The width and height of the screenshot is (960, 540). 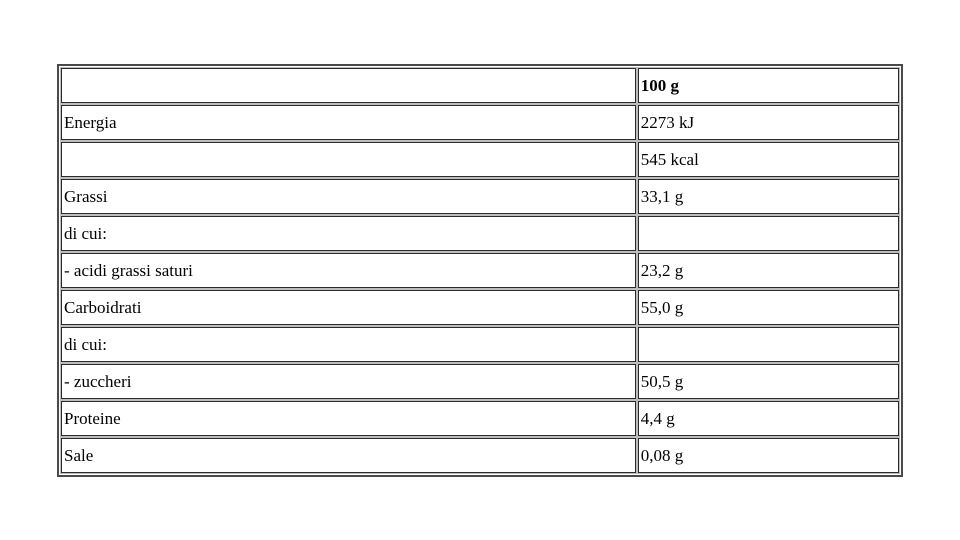 What do you see at coordinates (768, 307) in the screenshot?
I see `nutrient-value-cell: 55,0 g` at bounding box center [768, 307].